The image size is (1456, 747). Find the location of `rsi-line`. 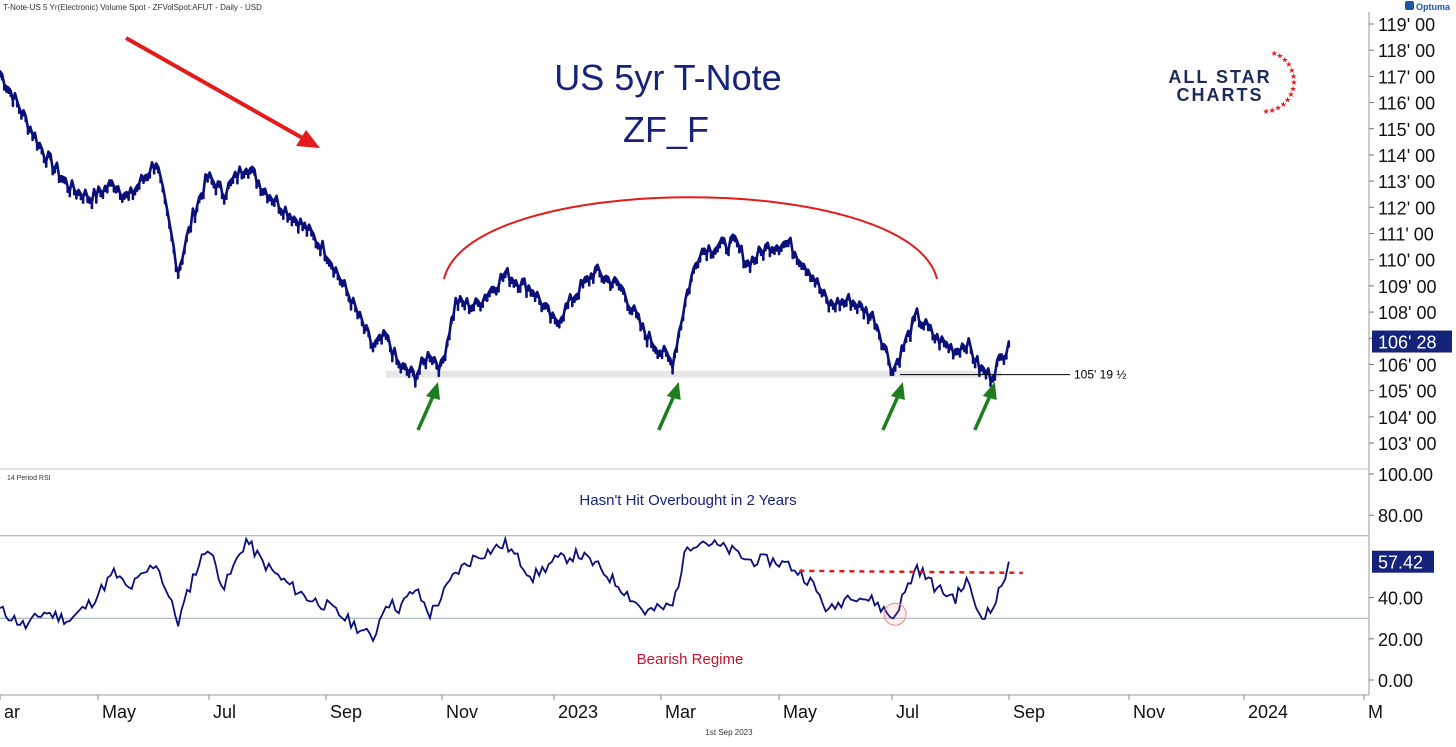

rsi-line is located at coordinates (505, 589).